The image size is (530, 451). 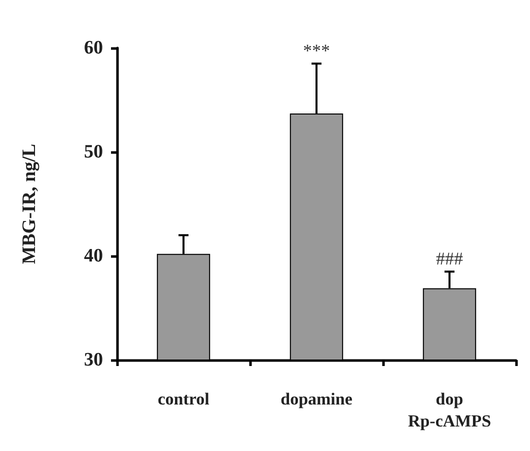 What do you see at coordinates (316, 50) in the screenshot?
I see `annotation: ***` at bounding box center [316, 50].